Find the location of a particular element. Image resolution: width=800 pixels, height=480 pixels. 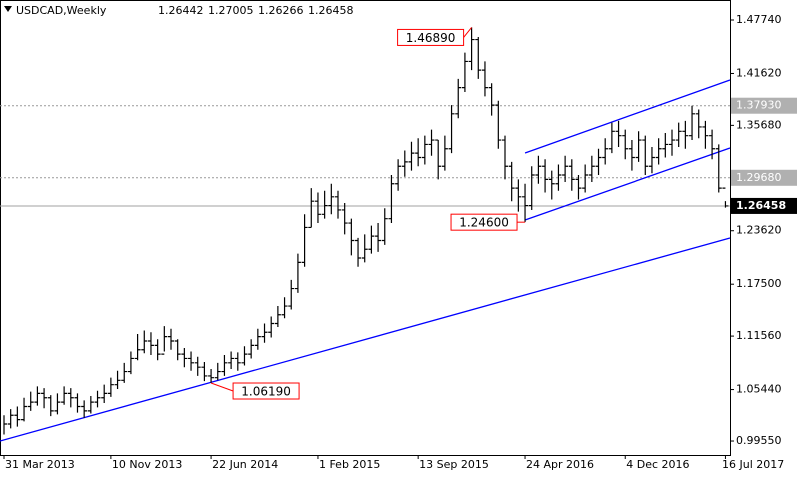

y-tick-label: 1.05440 is located at coordinates (759, 389).